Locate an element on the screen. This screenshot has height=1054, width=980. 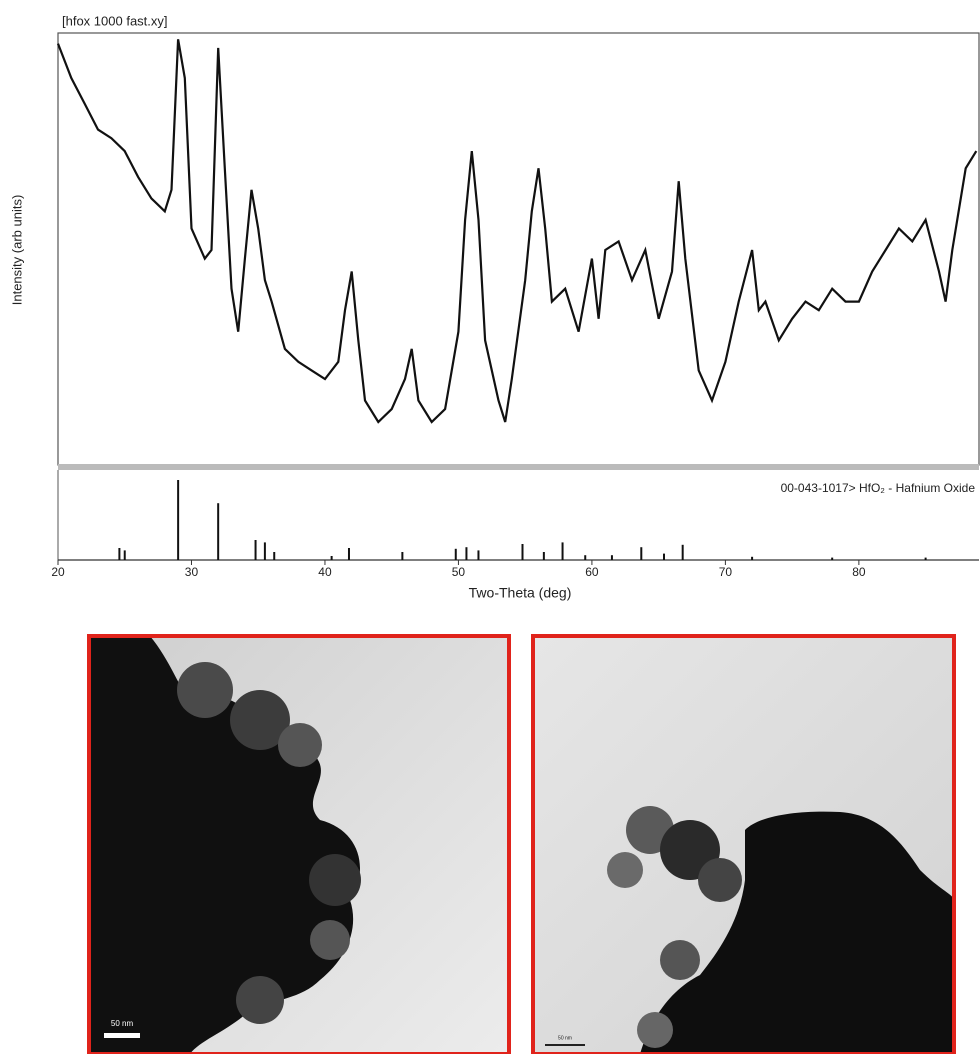
panel-separator is located at coordinates (518, 467).